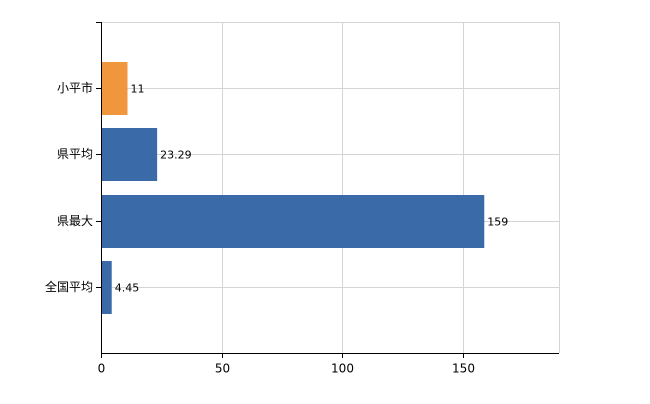 The width and height of the screenshot is (650, 404). What do you see at coordinates (75, 221) in the screenshot?
I see `y-tick-label: 県最大` at bounding box center [75, 221].